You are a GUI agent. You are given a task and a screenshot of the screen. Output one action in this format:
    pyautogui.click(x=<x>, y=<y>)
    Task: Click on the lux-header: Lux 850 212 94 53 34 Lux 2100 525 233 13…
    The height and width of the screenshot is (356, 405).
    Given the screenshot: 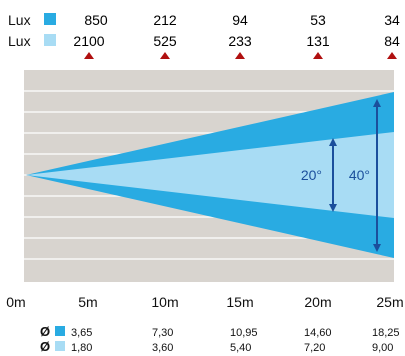 What is the action you would take?
    pyautogui.click(x=204, y=35)
    